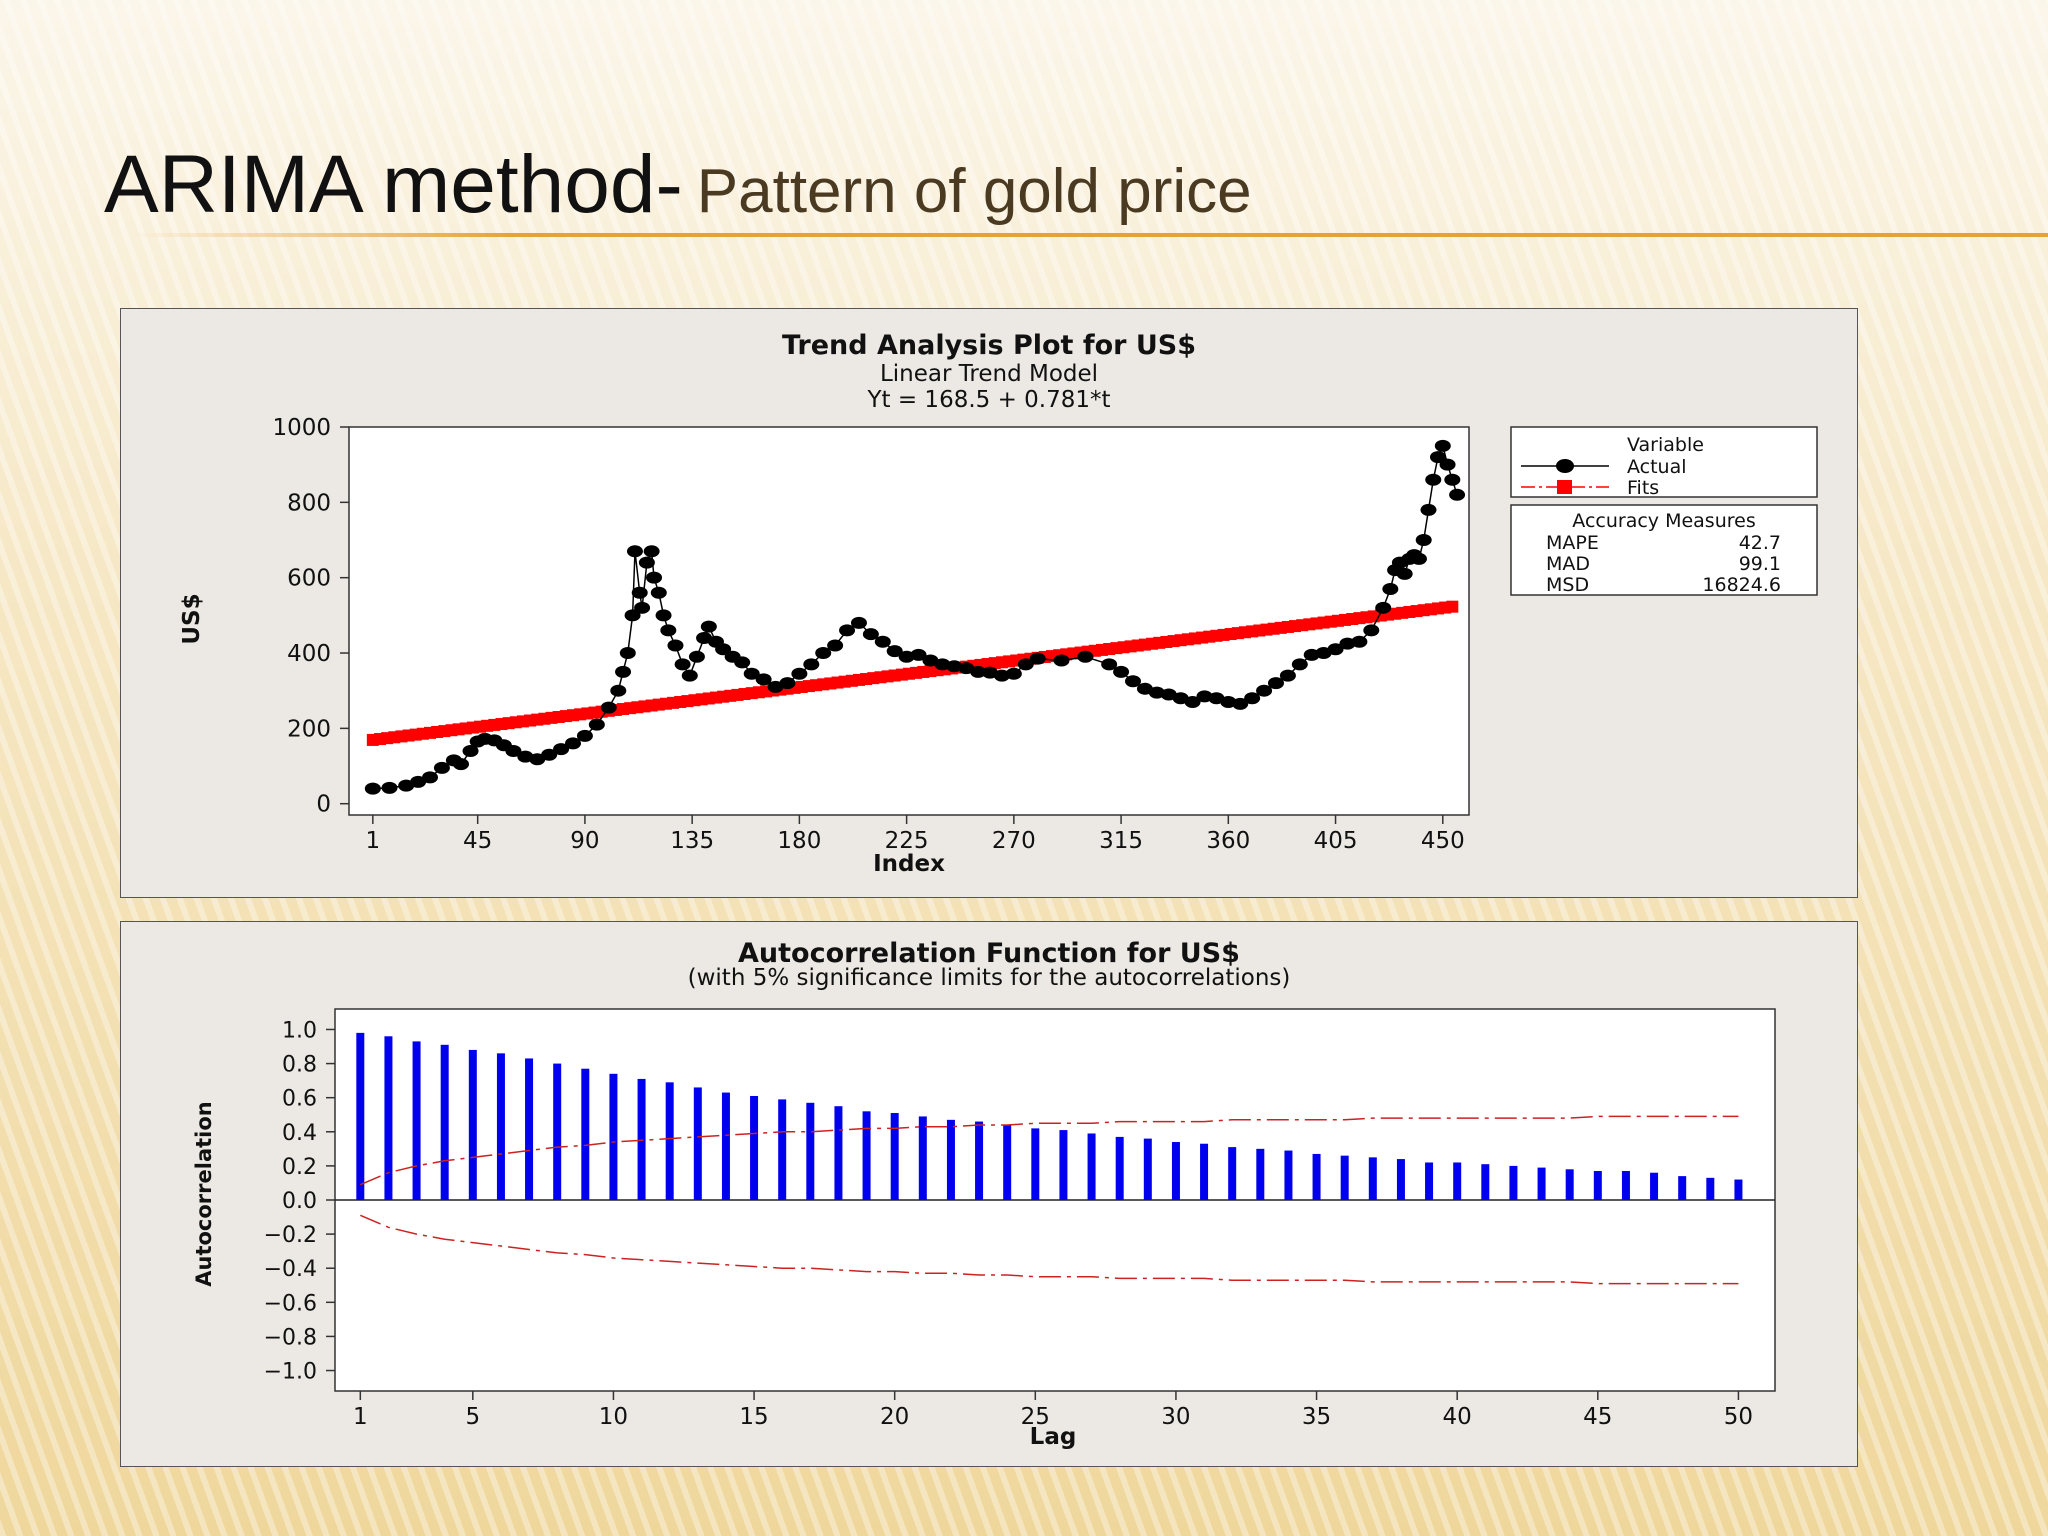 The image size is (2048, 1536). What do you see at coordinates (1053, 1437) in the screenshot?
I see `acf-x-axis-label: Lag` at bounding box center [1053, 1437].